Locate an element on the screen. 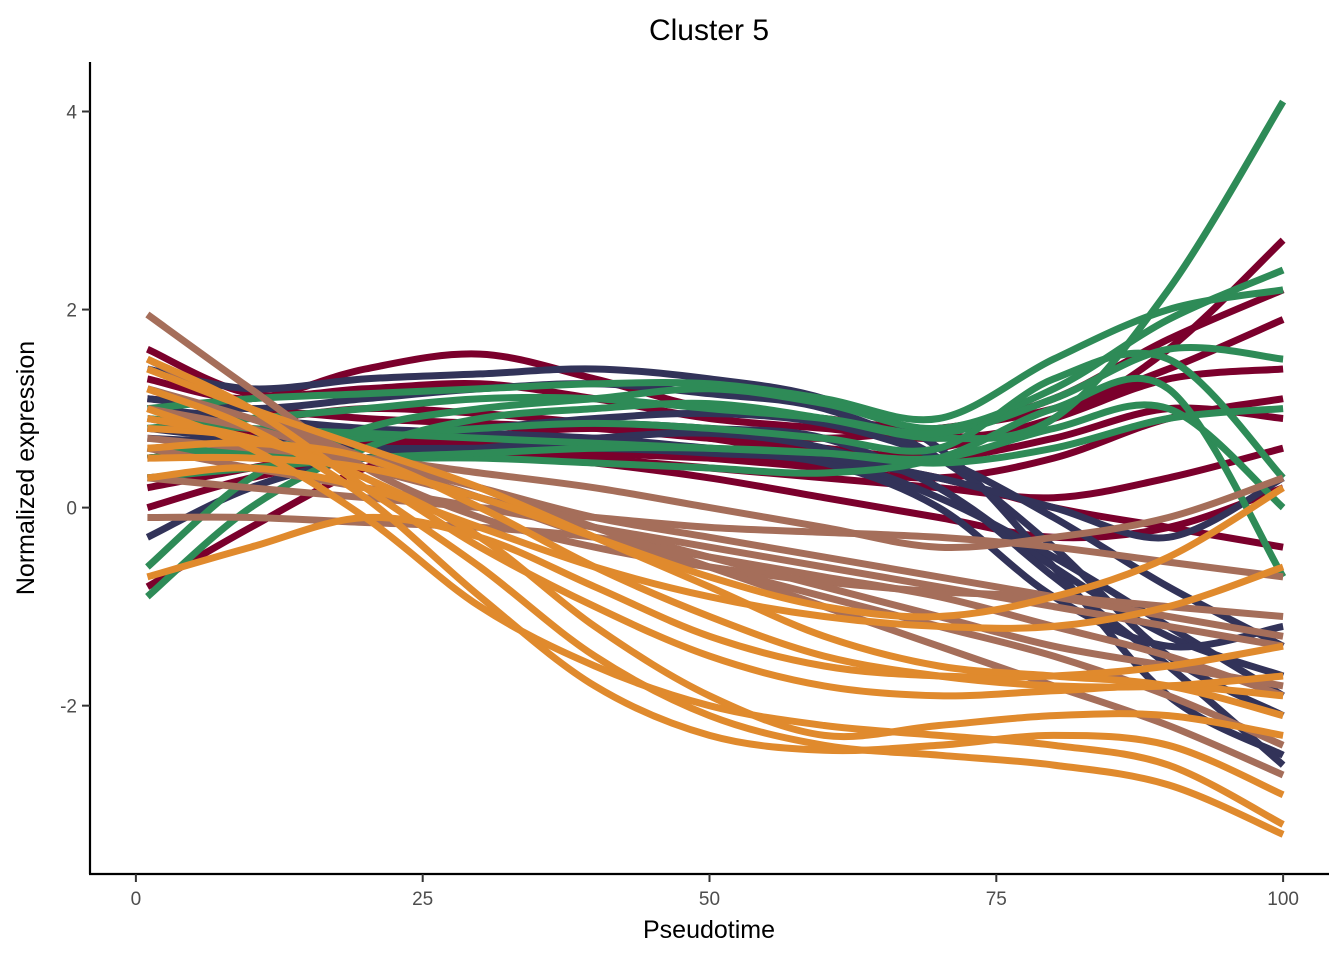 The width and height of the screenshot is (1344, 960). x-tick-label: 75 is located at coordinates (996, 899).